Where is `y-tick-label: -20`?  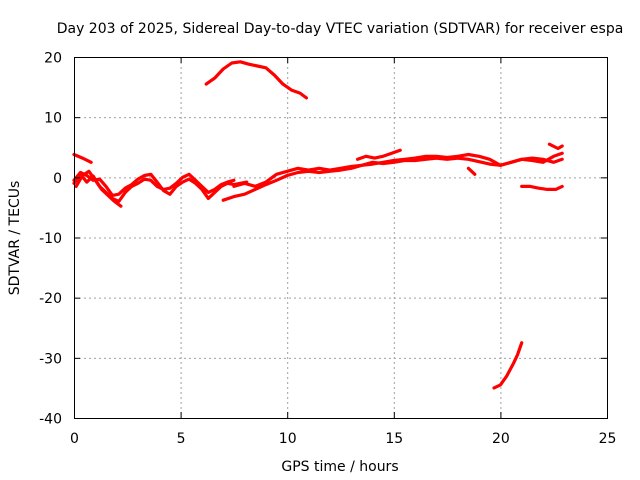 y-tick-label: -20 is located at coordinates (50, 299).